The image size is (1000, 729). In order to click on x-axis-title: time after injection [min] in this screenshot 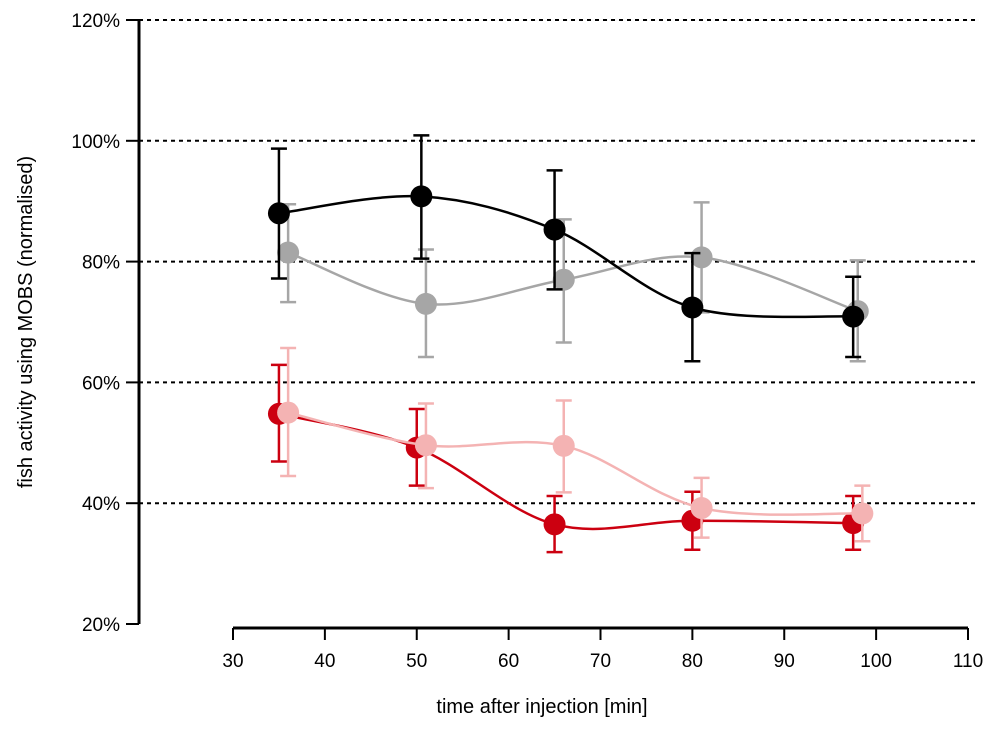, I will do `click(541, 707)`.